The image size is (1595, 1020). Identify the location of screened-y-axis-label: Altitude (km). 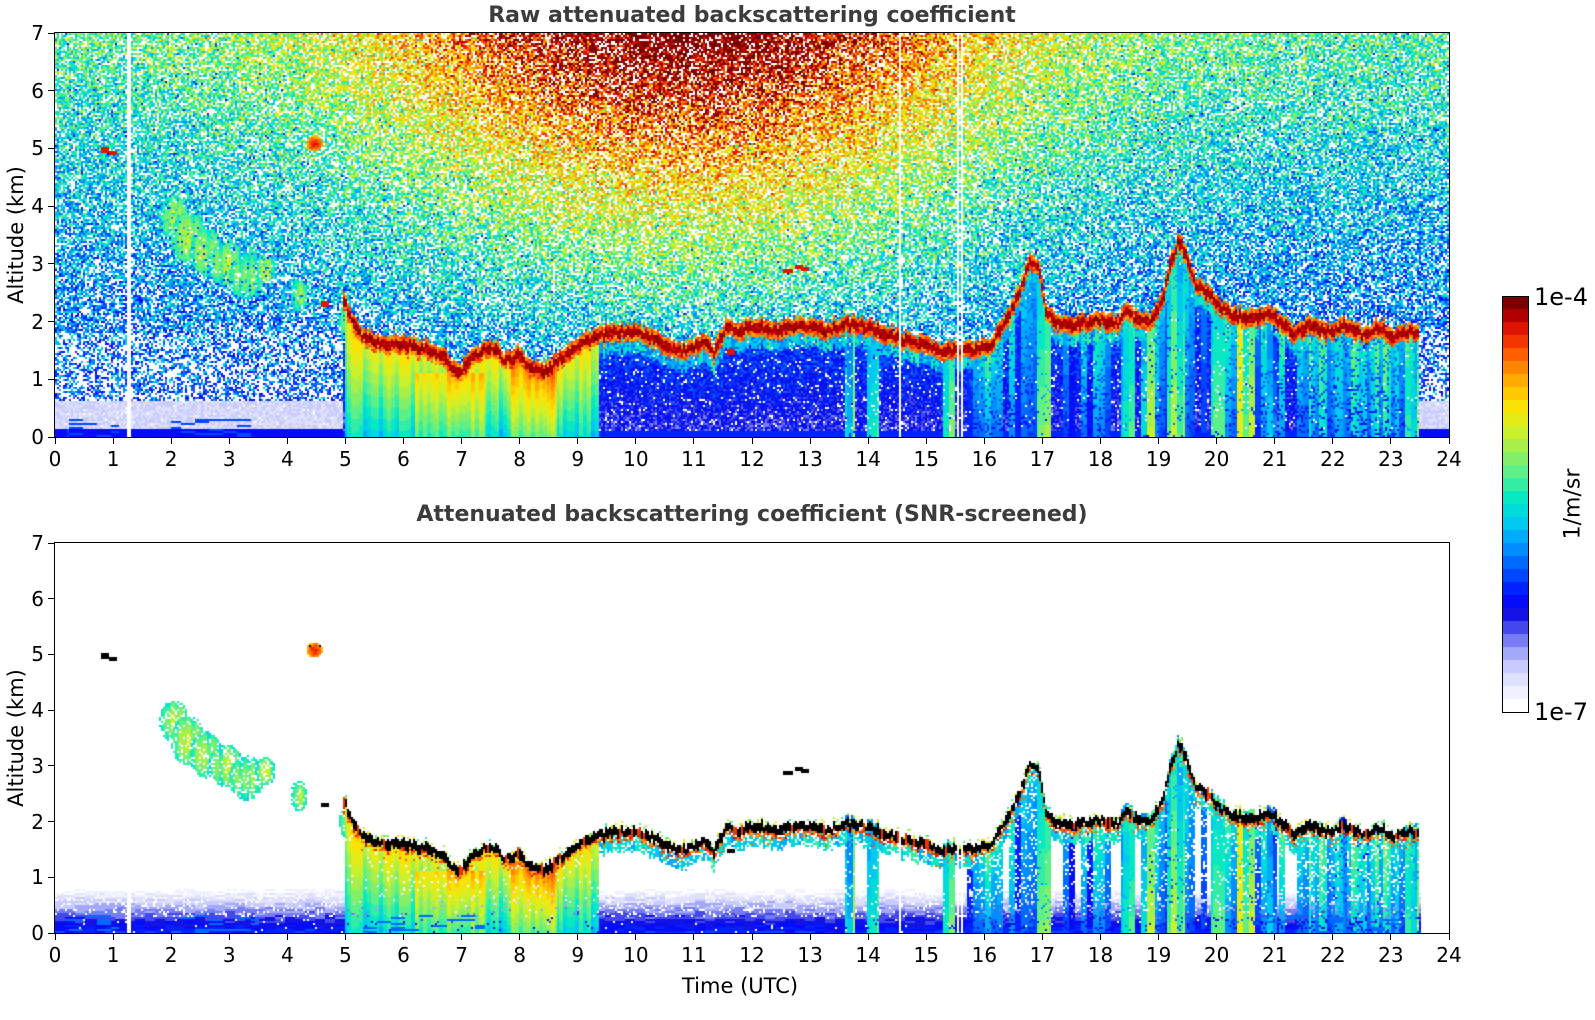
(16, 738).